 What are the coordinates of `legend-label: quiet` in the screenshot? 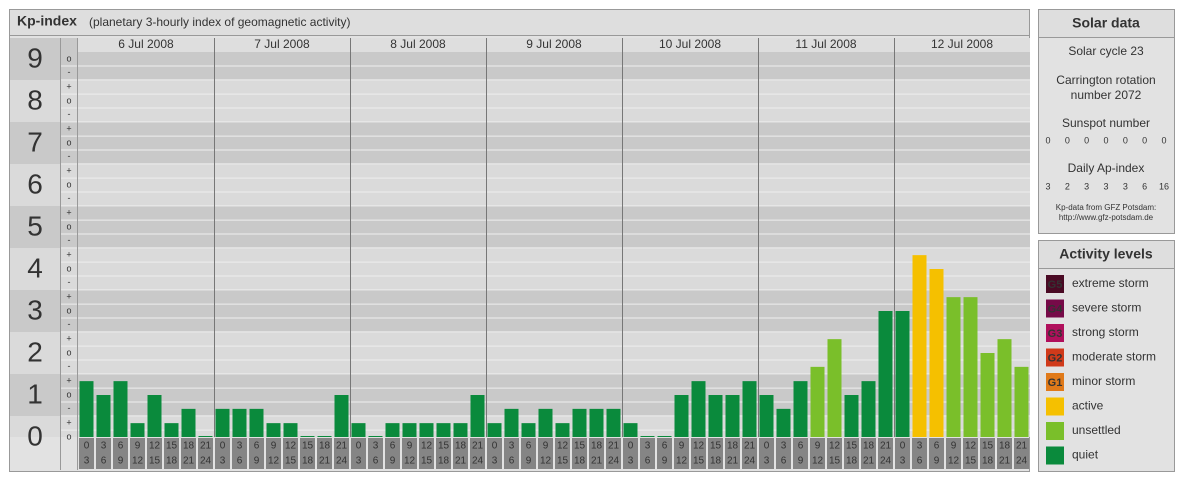 It's located at (1085, 455).